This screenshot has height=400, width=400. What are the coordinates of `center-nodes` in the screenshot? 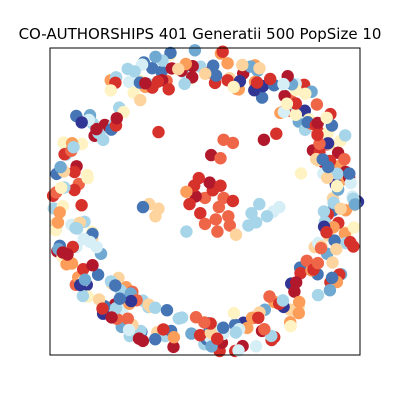 It's located at (222, 183).